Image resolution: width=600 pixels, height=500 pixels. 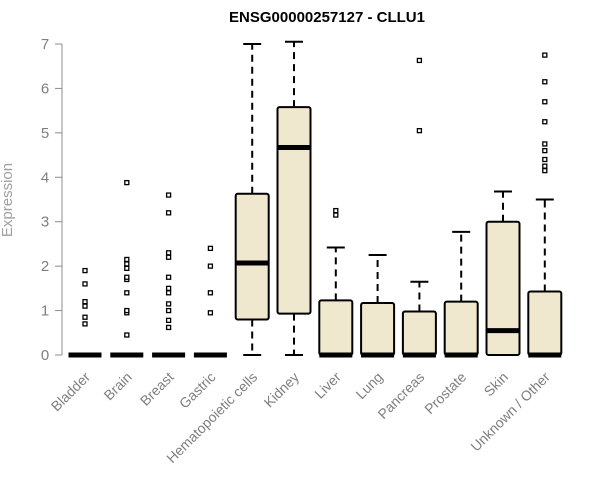 What do you see at coordinates (282, 390) in the screenshot?
I see `x-tick-label: Kidney` at bounding box center [282, 390].